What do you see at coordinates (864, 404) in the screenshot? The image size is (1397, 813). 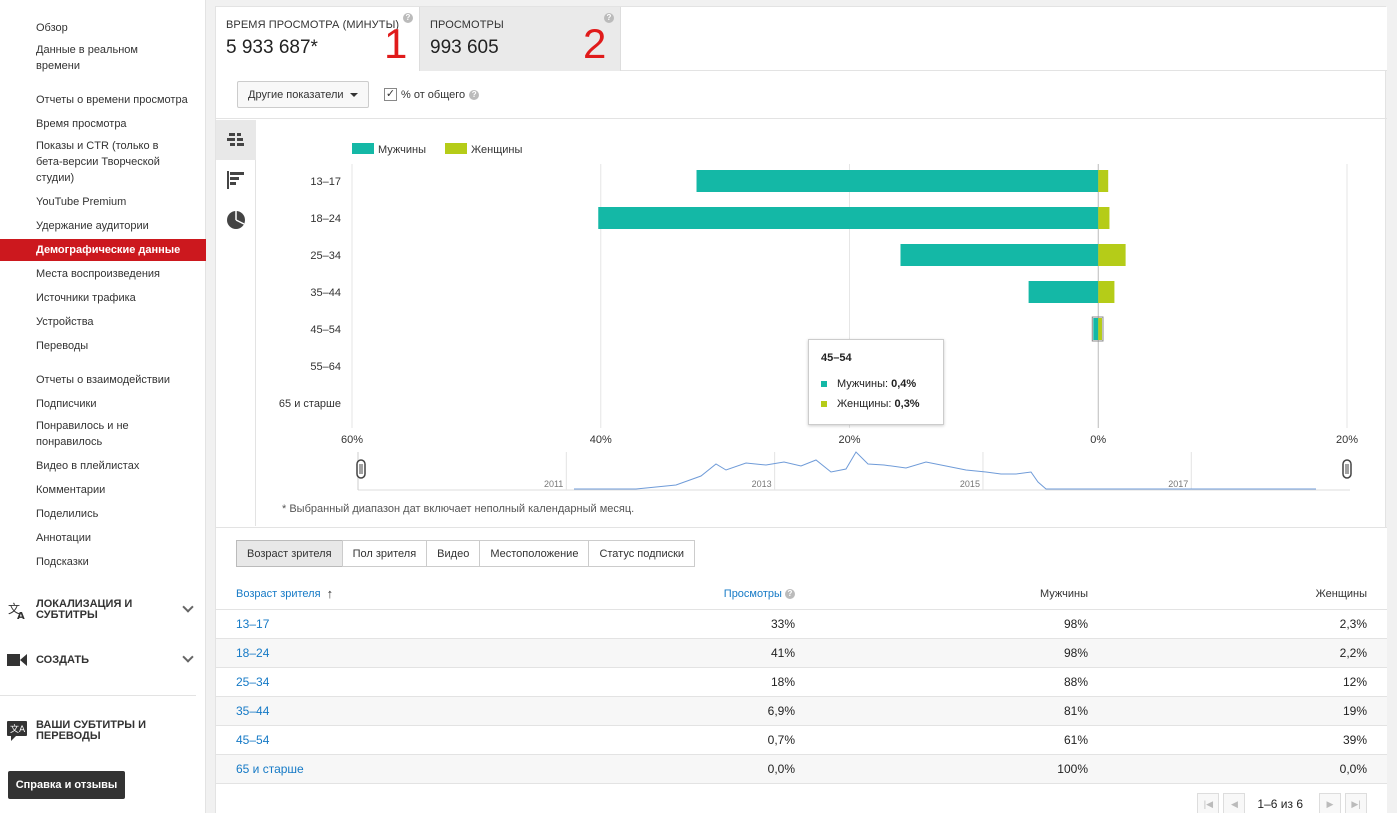 I see `tooltip-label: Женщины:` at bounding box center [864, 404].